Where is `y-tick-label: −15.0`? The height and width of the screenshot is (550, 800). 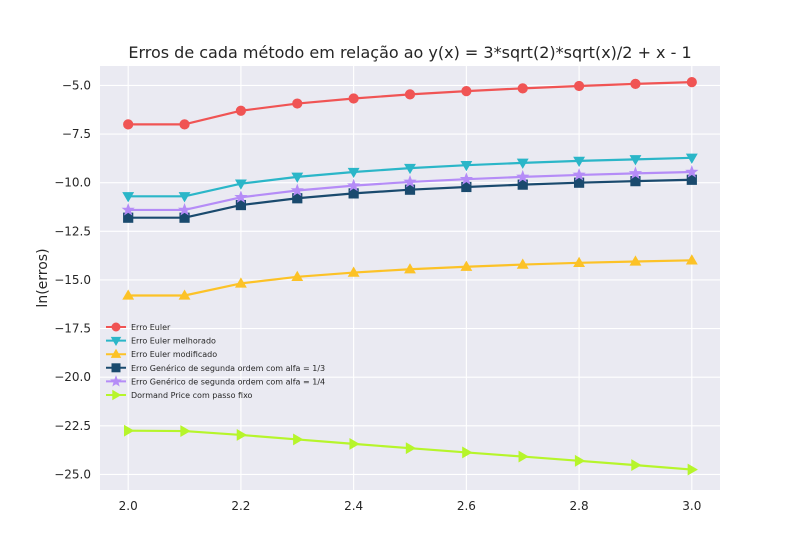 y-tick-label: −15.0 is located at coordinates (72, 280).